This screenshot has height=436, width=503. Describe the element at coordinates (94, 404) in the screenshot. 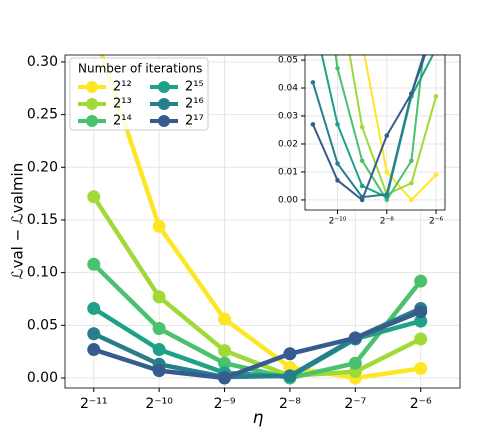

I see `x-tick-label: 2⁻¹¹` at that location.